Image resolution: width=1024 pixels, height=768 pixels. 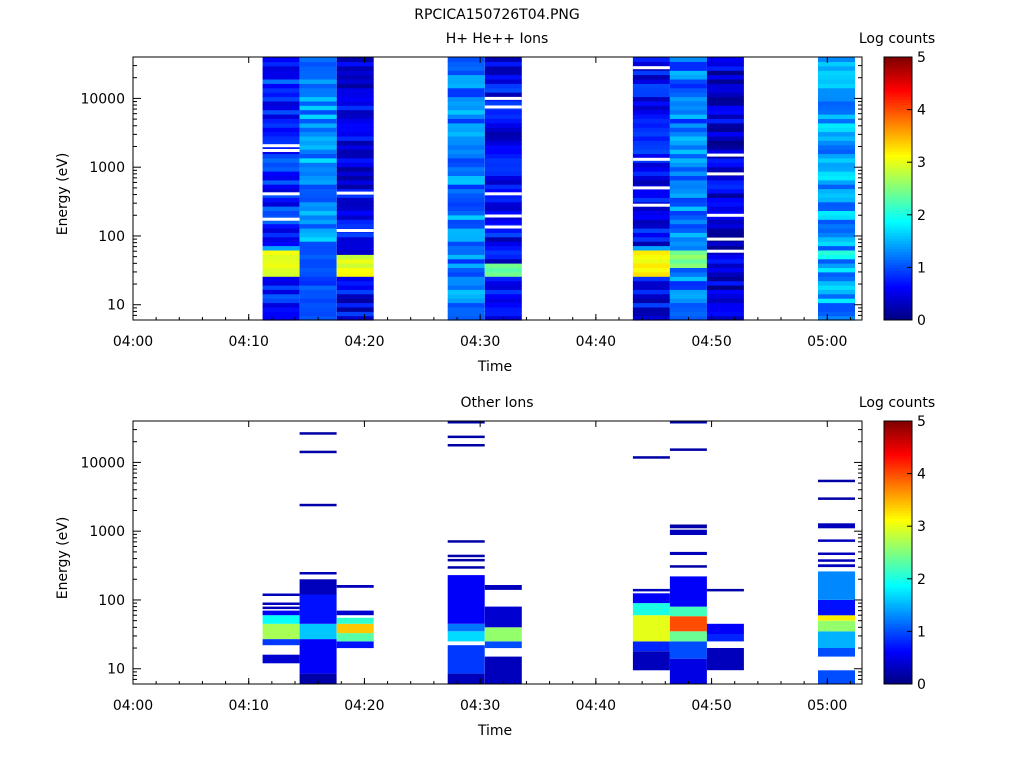 I want to click on colorbar: 0 1 2 3 4 5, so click(x=904, y=189).